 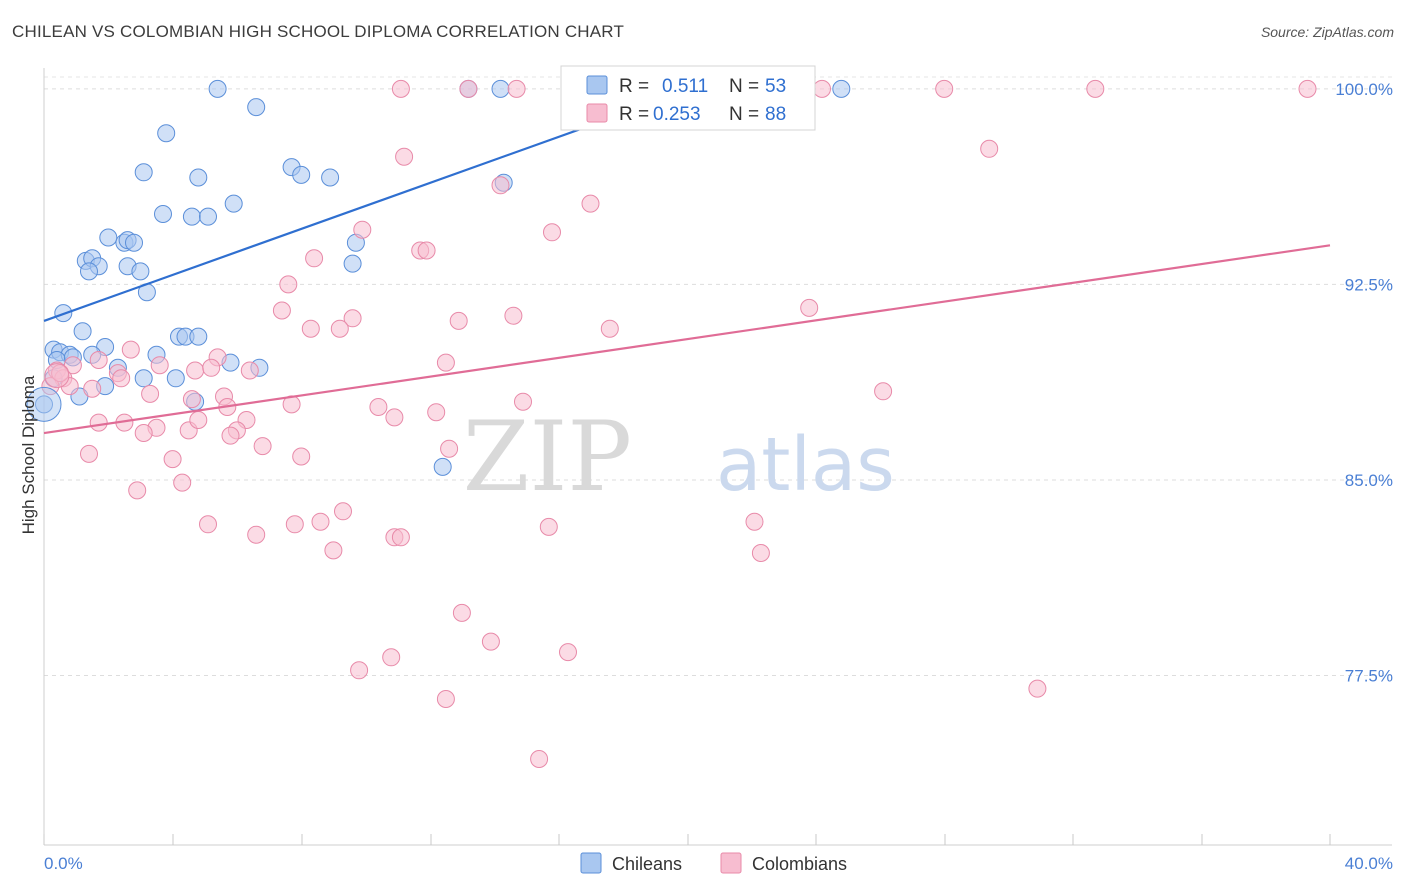 What do you see at coordinates (799, 864) in the screenshot?
I see `bottom-legend-label-colombians: Colombians` at bounding box center [799, 864].